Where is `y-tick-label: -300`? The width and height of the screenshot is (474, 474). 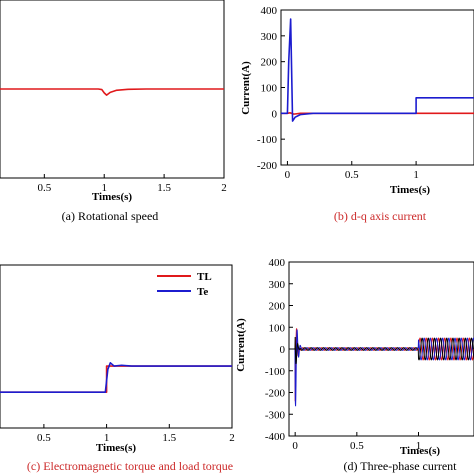 y-tick-label: -300 is located at coordinates (275, 415).